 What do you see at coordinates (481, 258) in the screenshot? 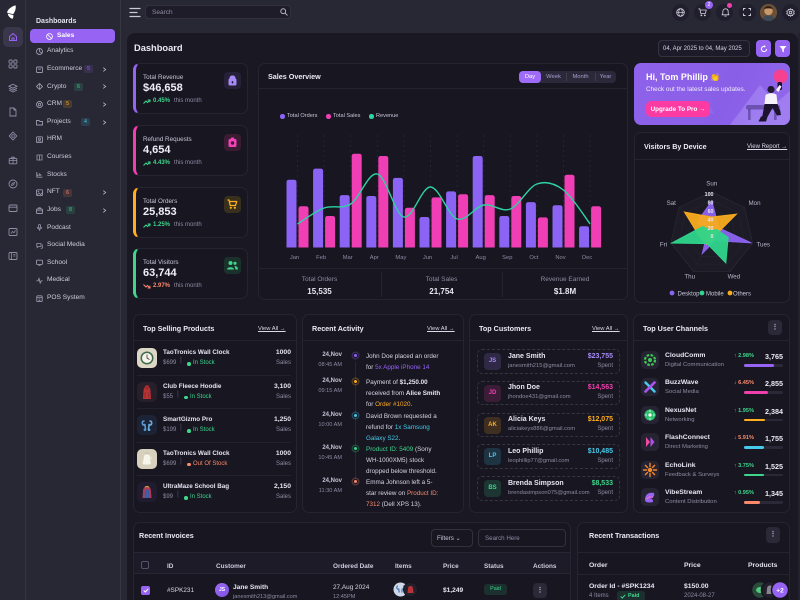
I see `svg-text: Aug` at bounding box center [481, 258].